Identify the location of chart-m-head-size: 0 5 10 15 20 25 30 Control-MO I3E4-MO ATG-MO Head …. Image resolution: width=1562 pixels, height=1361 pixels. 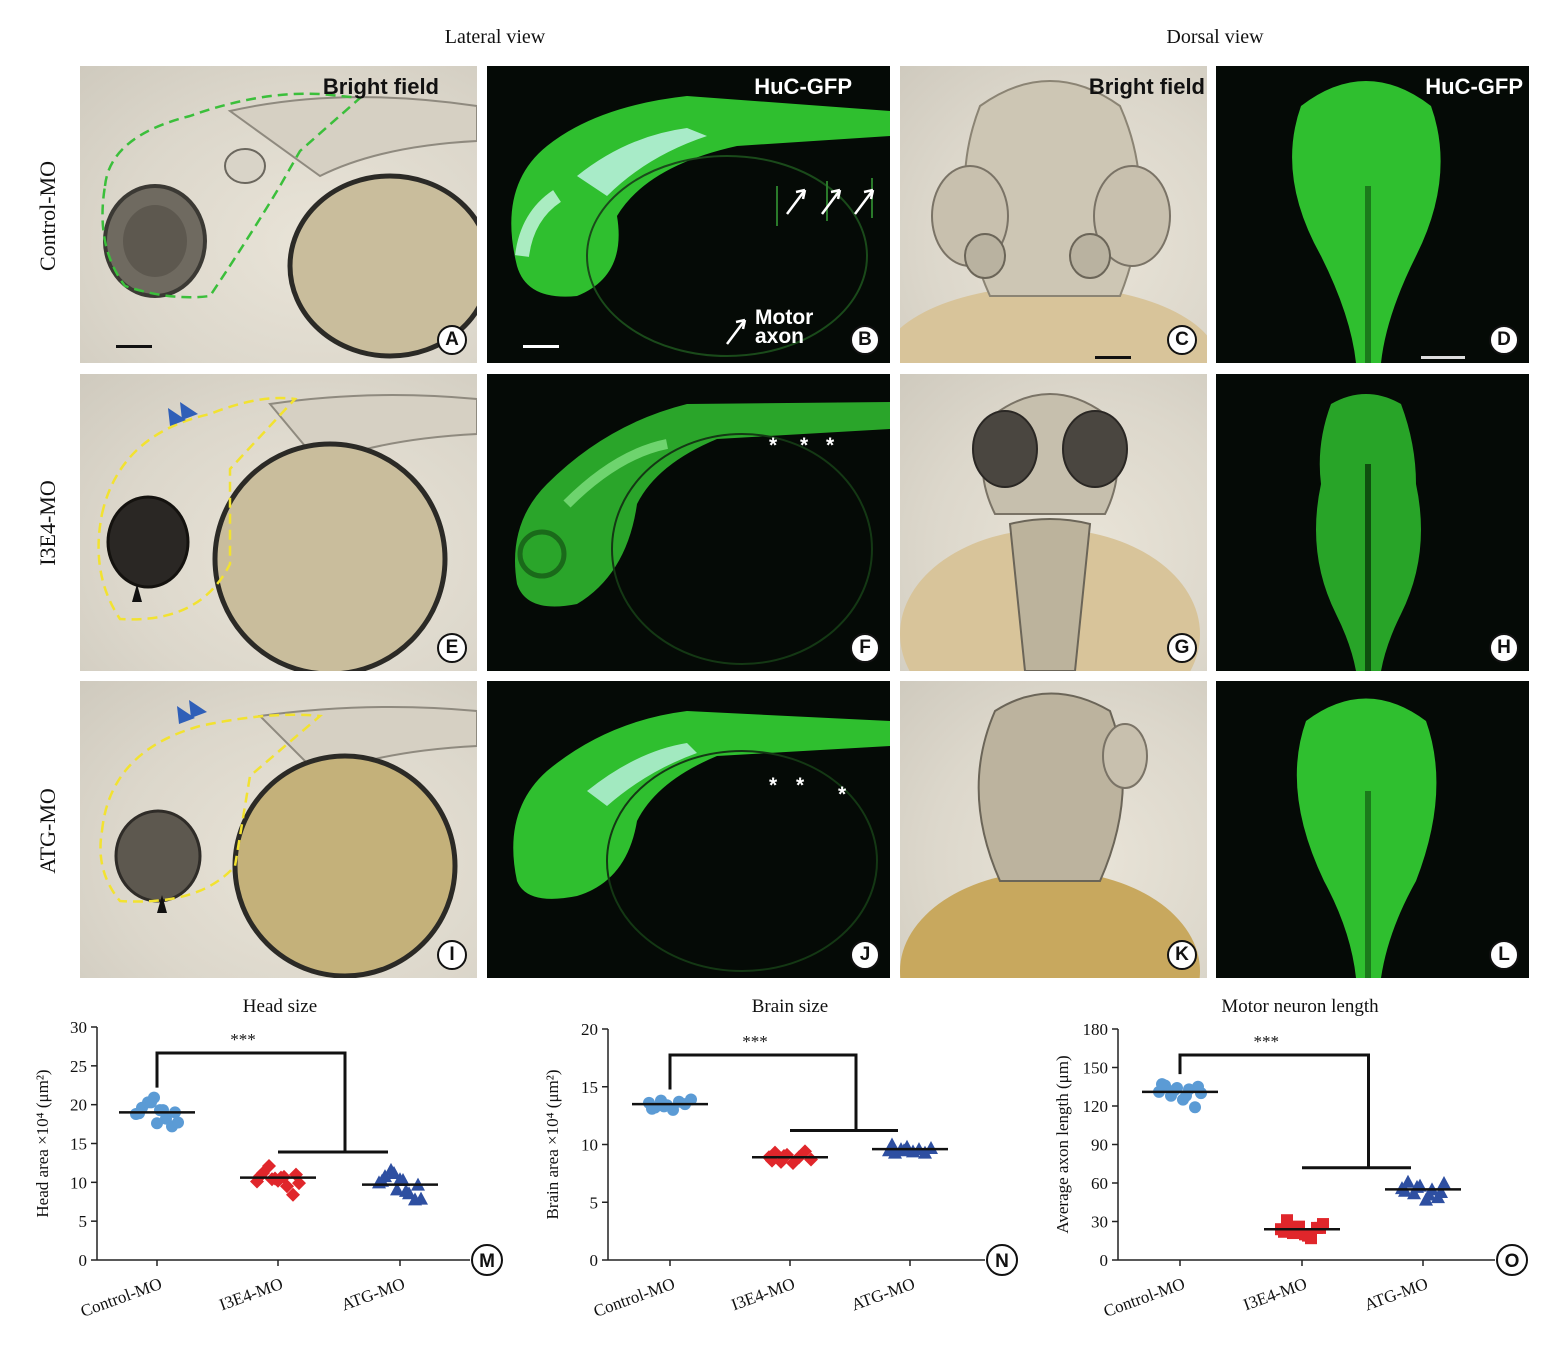
(268, 1169).